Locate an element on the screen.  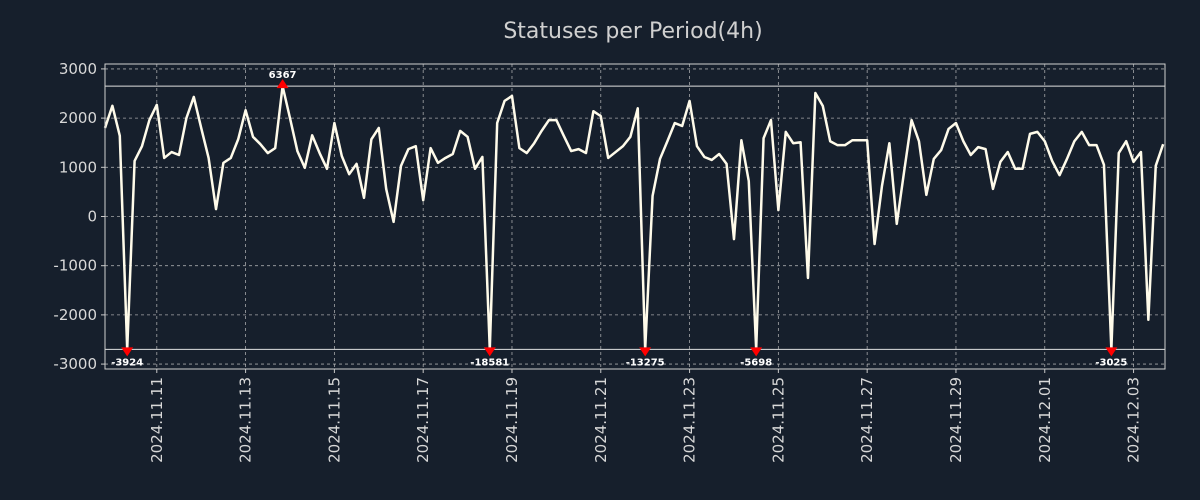
x-tick-label: 2024.11.21 is located at coordinates (601, 420).